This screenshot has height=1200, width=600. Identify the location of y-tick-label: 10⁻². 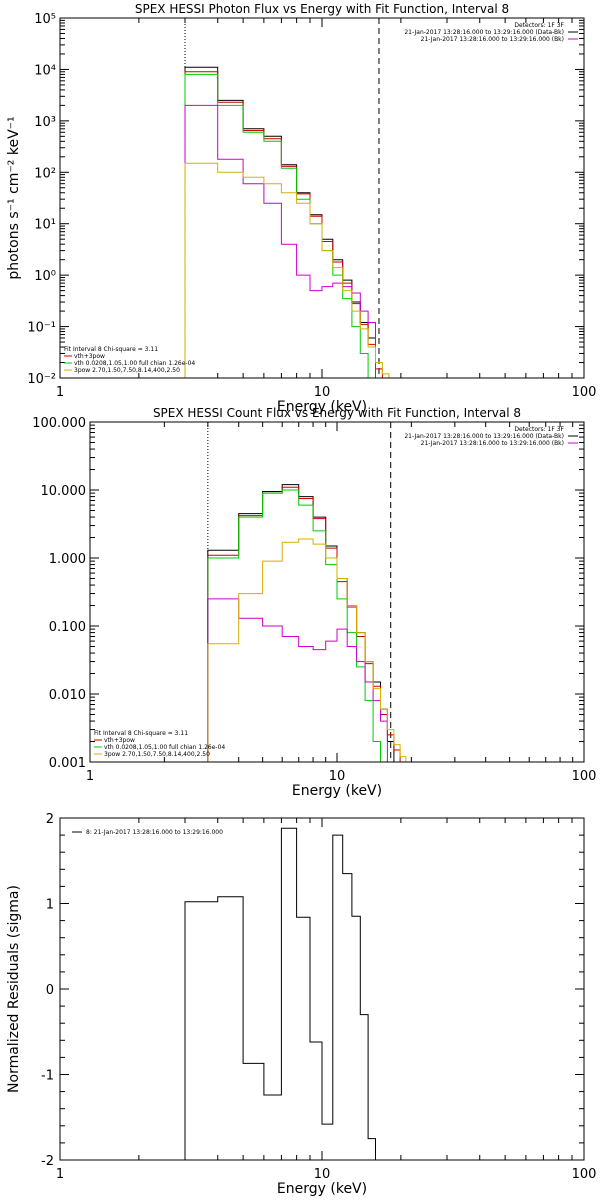
(41, 379).